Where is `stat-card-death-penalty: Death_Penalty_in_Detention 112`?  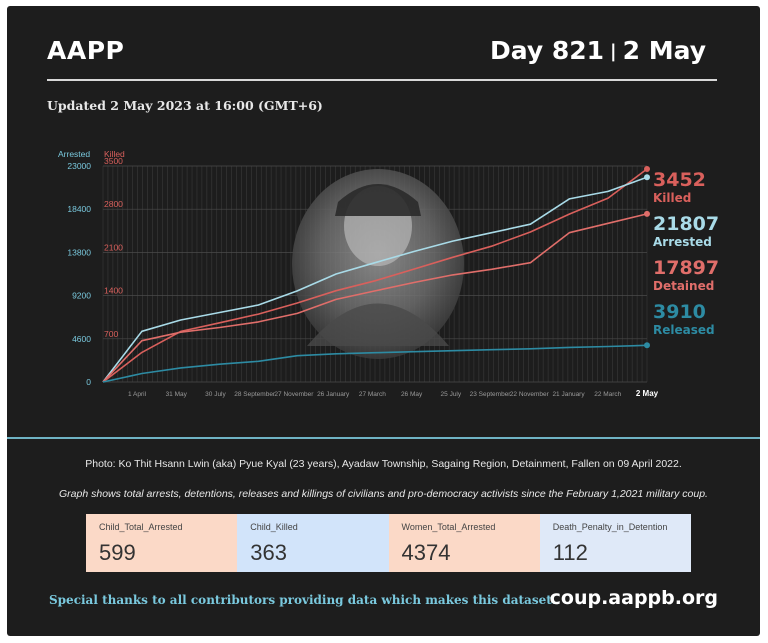 stat-card-death-penalty: Death_Penalty_in_Detention 112 is located at coordinates (615, 543).